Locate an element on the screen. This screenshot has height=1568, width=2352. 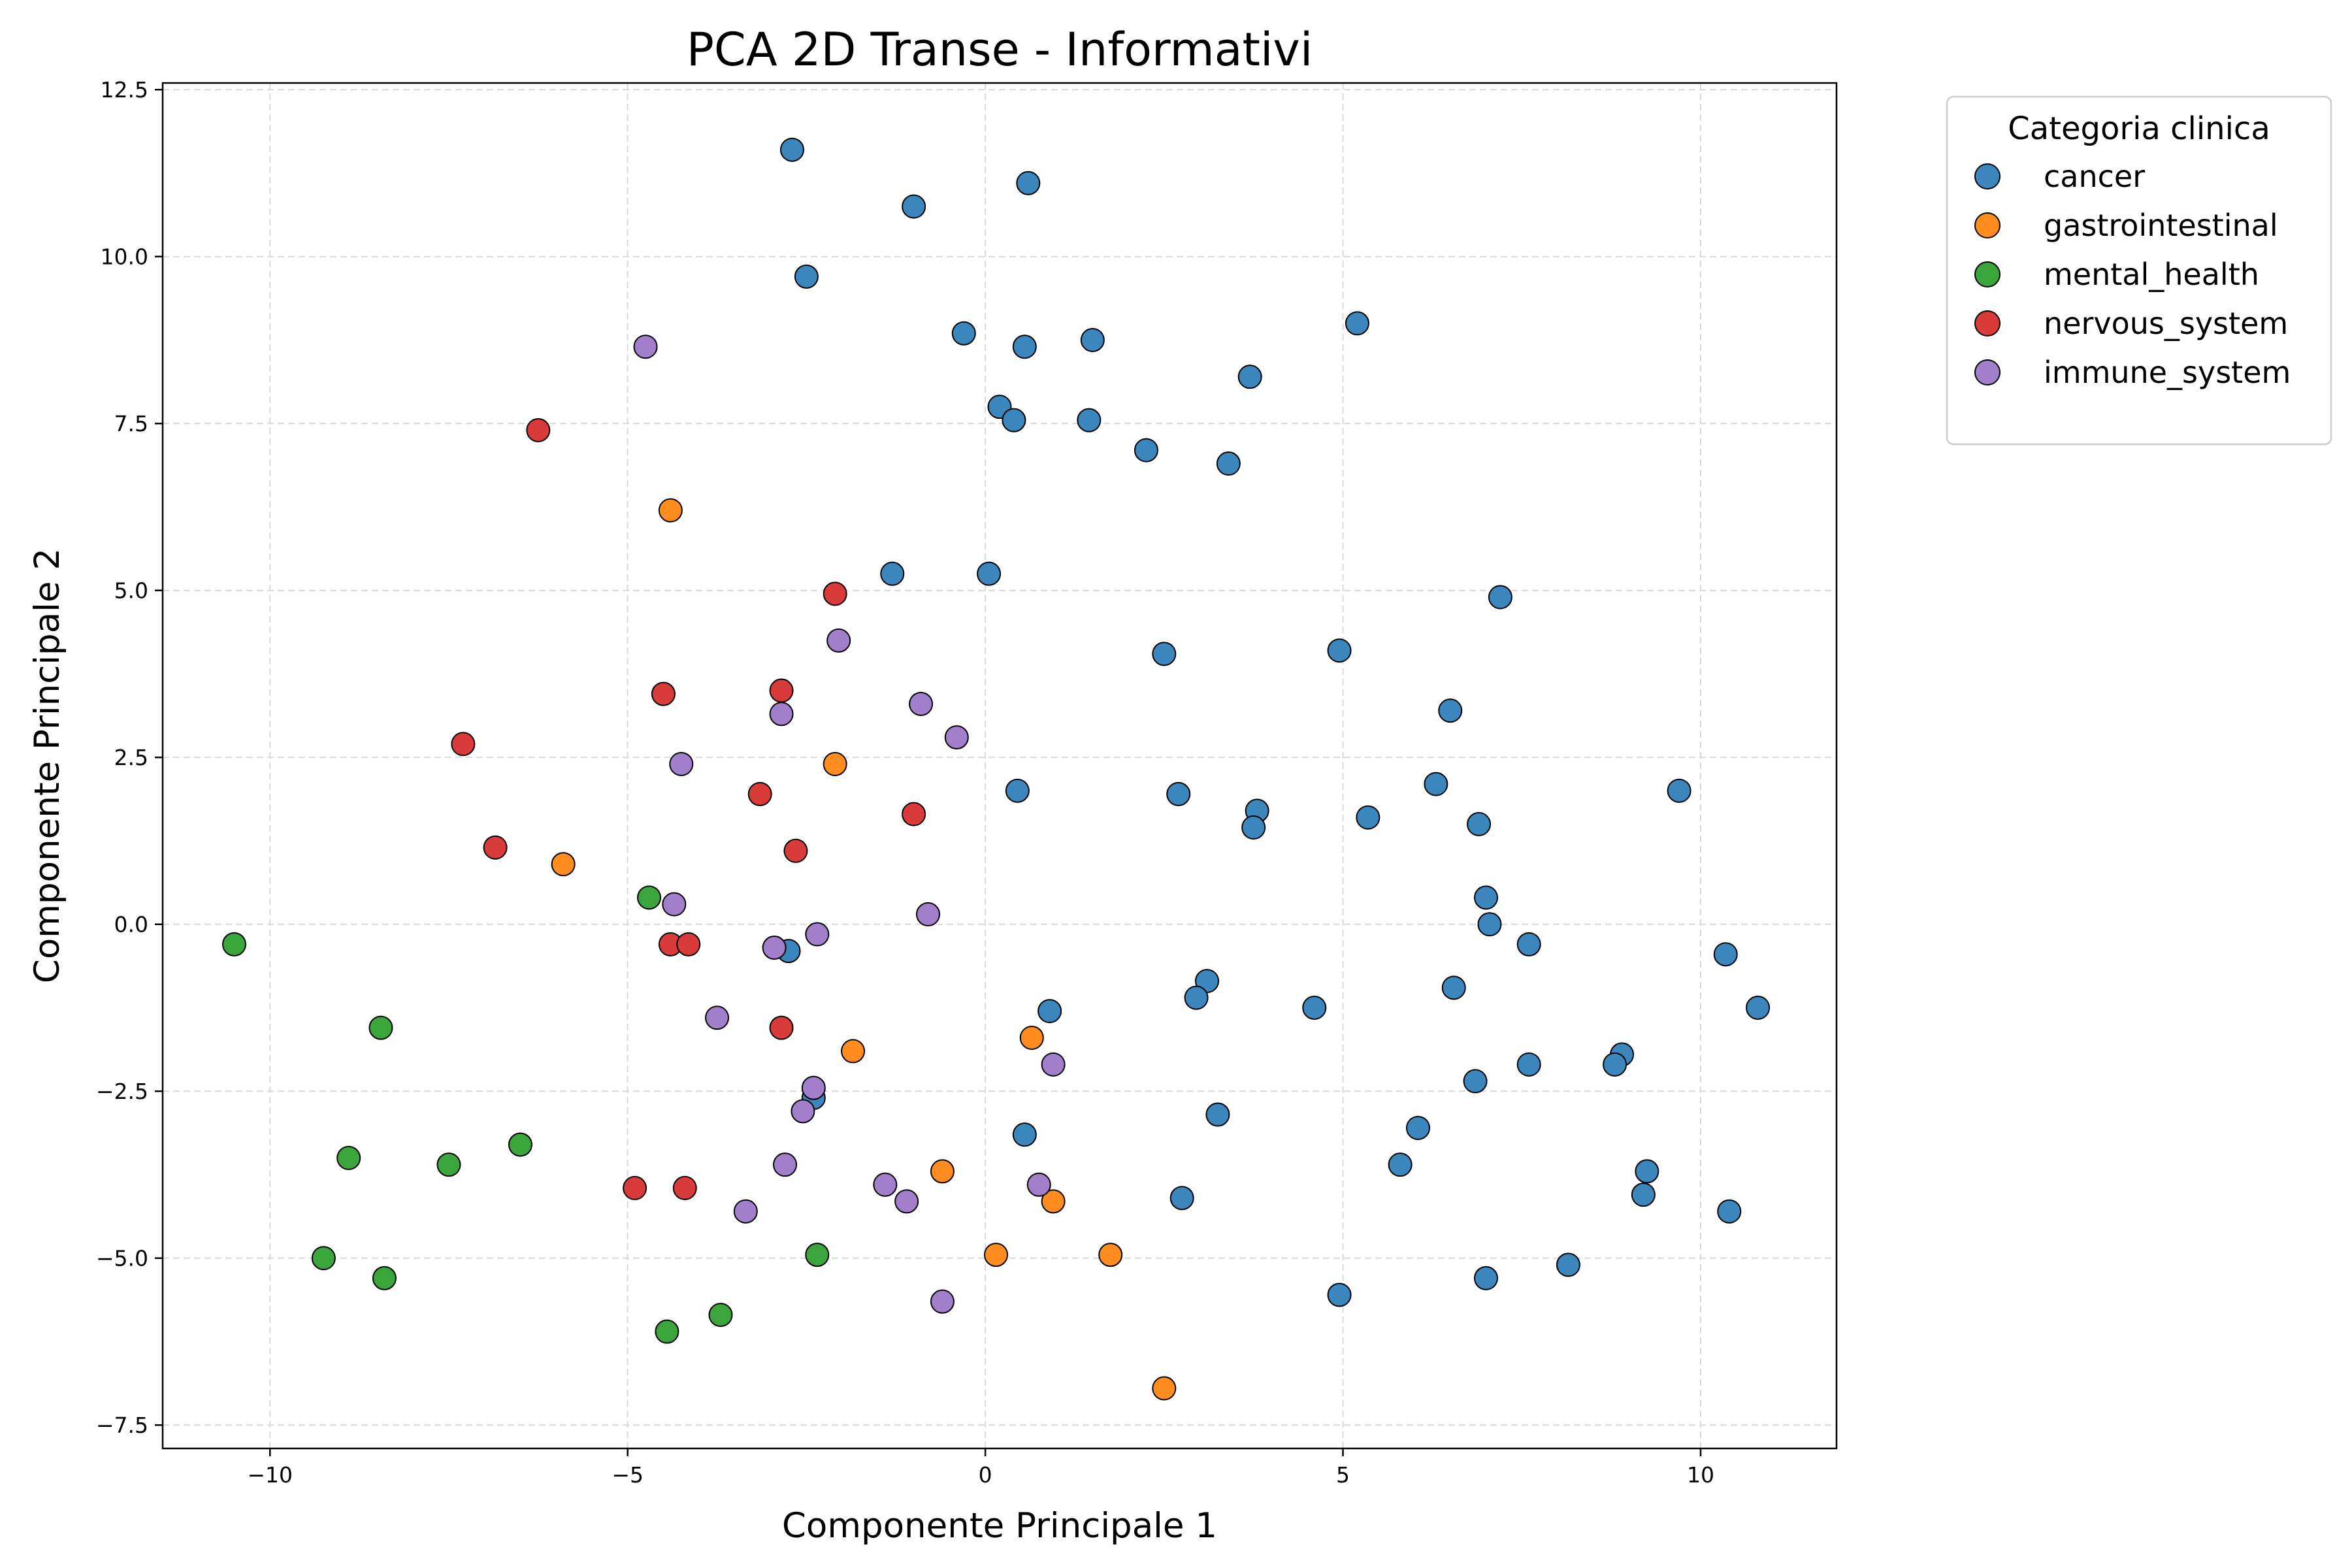
series-nervous_system is located at coordinates (688, 808).